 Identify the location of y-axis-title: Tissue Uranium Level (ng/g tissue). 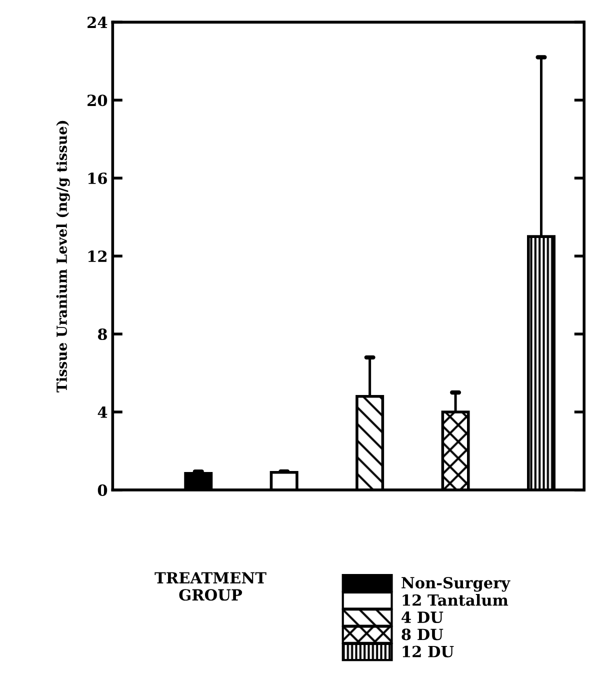
(63, 256).